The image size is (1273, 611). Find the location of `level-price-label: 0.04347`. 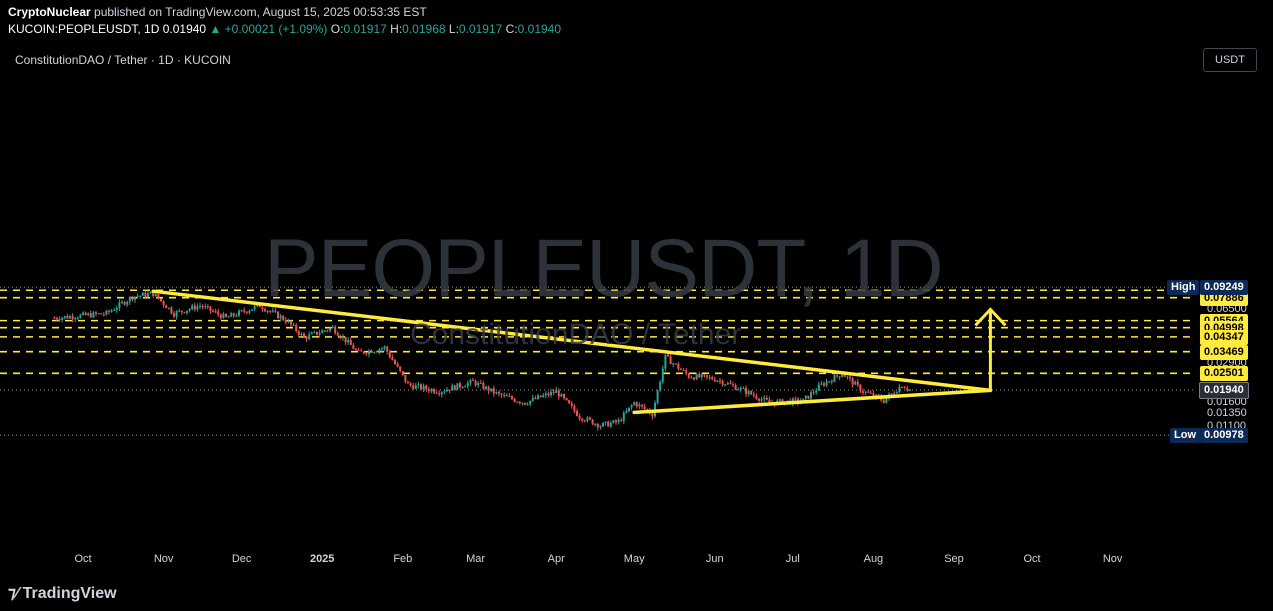

level-price-label: 0.04347 is located at coordinates (1224, 337).